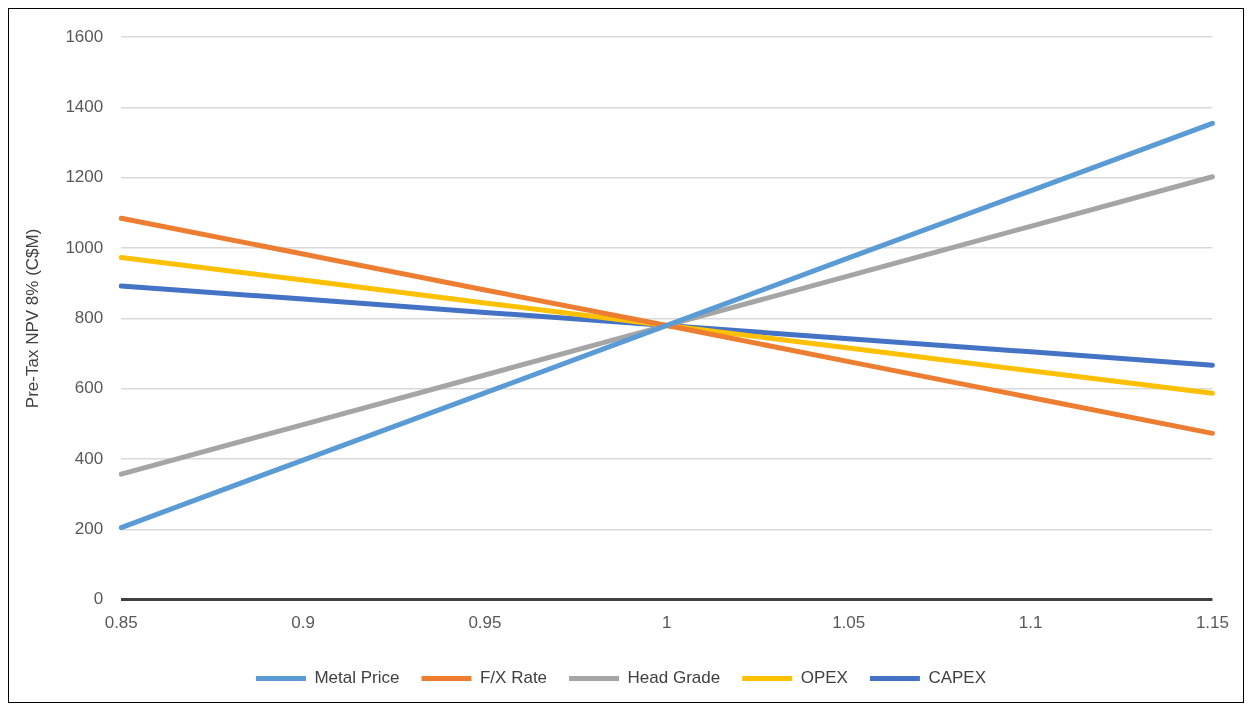  I want to click on y-tick-label: 1400, so click(84, 107).